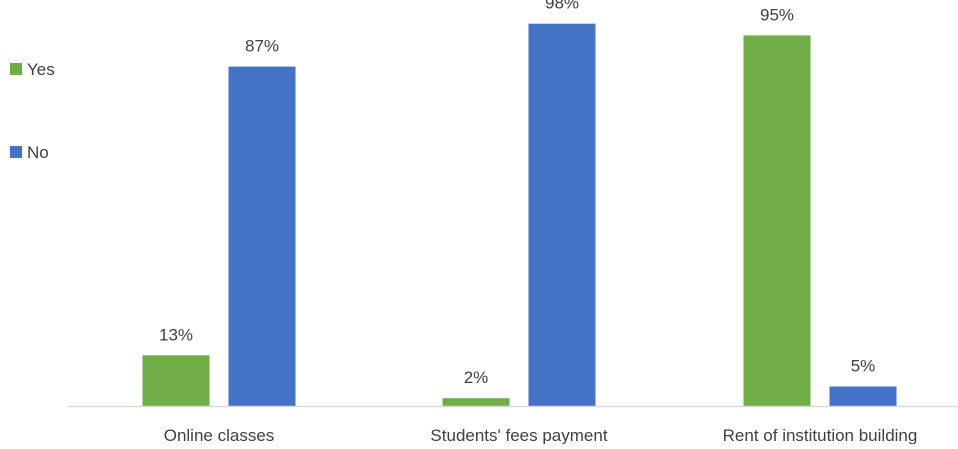 This screenshot has width=958, height=449. Describe the element at coordinates (38, 152) in the screenshot. I see `legend-label-no: No` at that location.